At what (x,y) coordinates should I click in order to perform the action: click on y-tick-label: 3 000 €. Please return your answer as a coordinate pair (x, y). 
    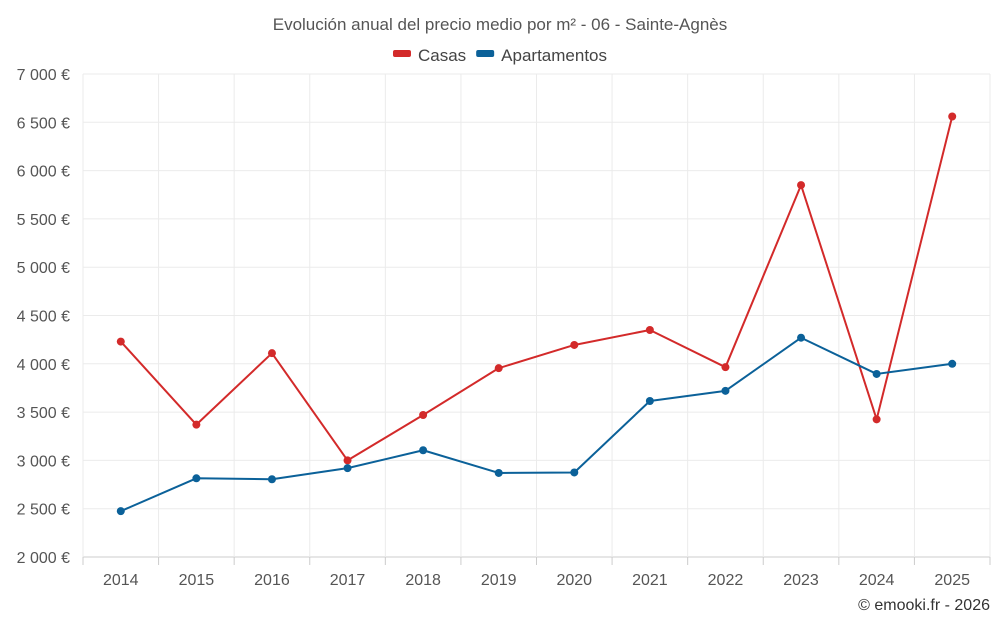
    Looking at the image, I should click on (43, 461).